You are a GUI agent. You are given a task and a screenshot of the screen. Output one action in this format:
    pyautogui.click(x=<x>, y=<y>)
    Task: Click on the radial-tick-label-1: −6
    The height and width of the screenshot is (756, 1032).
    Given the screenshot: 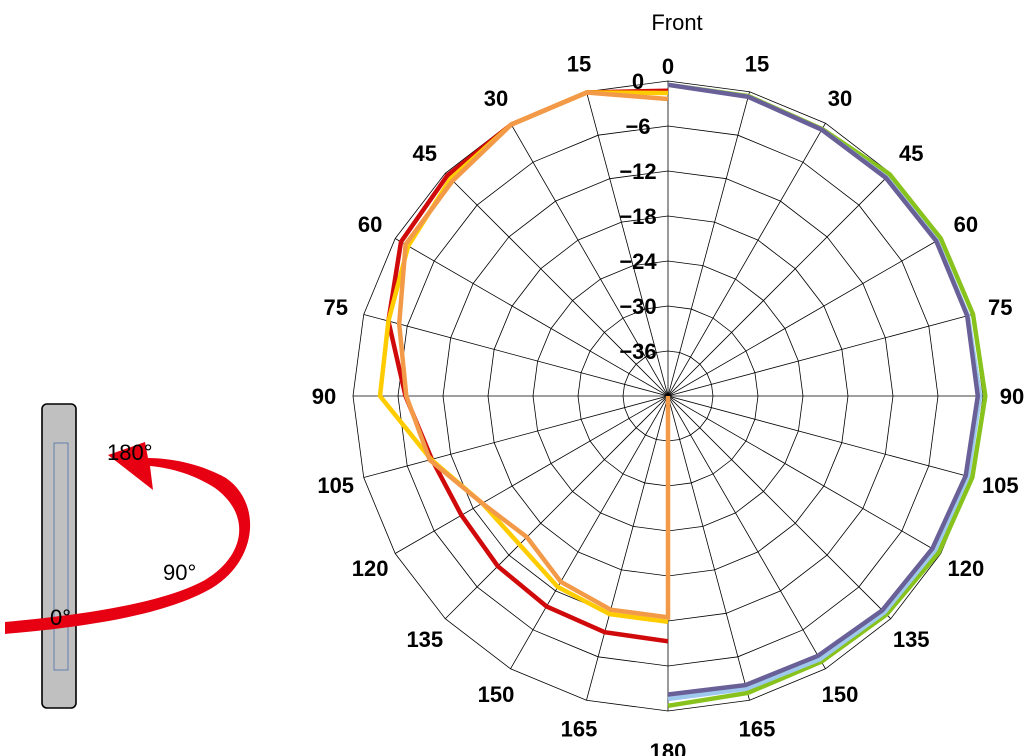 What is the action you would take?
    pyautogui.click(x=637, y=126)
    